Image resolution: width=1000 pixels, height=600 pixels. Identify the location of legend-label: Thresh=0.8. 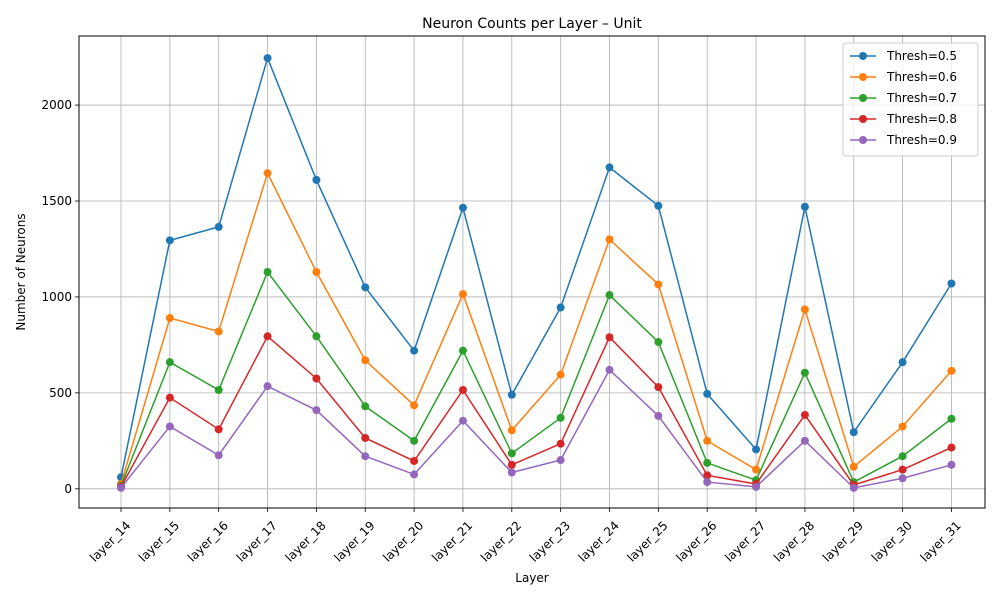
(921, 119).